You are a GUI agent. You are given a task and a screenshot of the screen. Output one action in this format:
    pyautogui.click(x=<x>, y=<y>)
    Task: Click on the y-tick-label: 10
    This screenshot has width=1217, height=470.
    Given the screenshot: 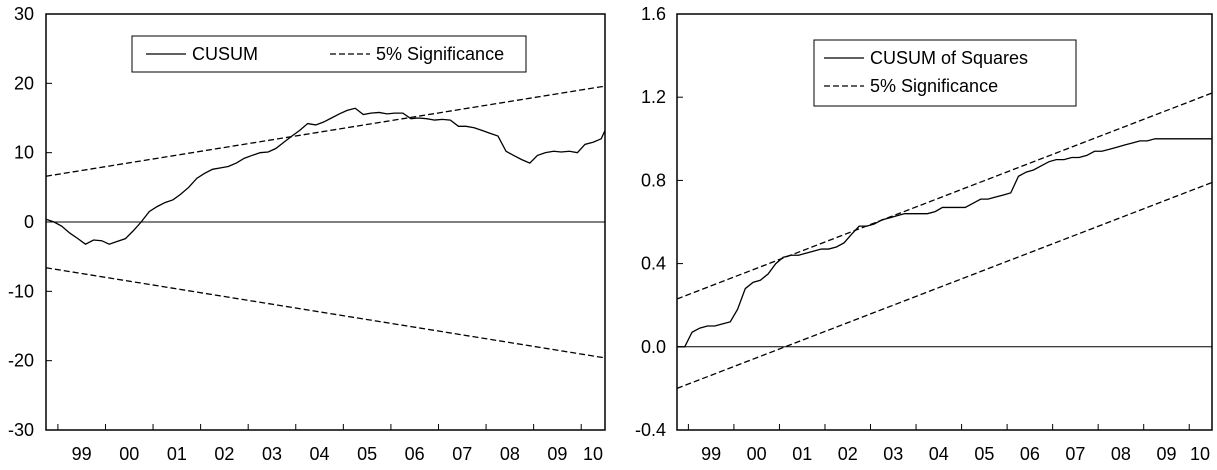 What is the action you would take?
    pyautogui.click(x=24, y=153)
    